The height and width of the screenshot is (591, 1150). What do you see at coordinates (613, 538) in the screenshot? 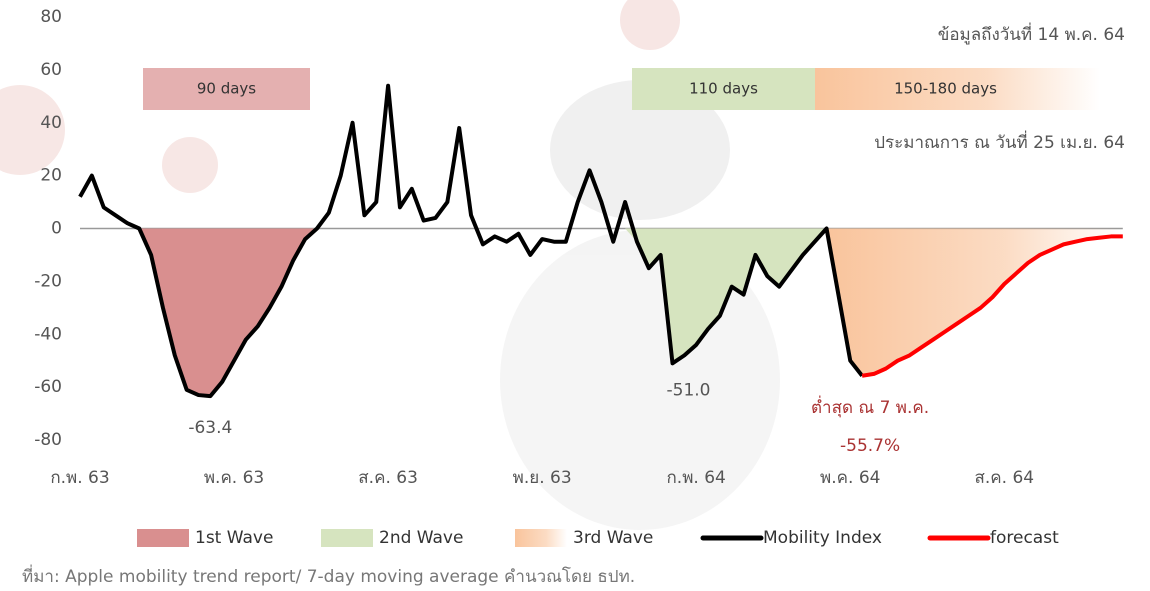
I see `legend-label: 3rd Wave` at bounding box center [613, 538].